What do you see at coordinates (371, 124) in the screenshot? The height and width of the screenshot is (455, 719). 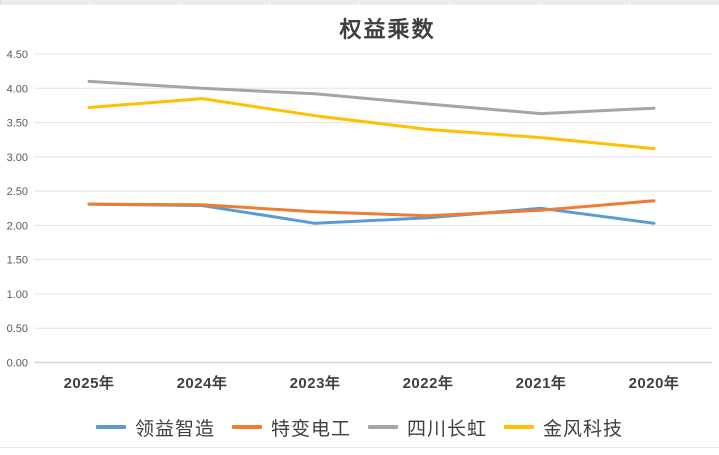 I see `series-line-金风科技` at bounding box center [371, 124].